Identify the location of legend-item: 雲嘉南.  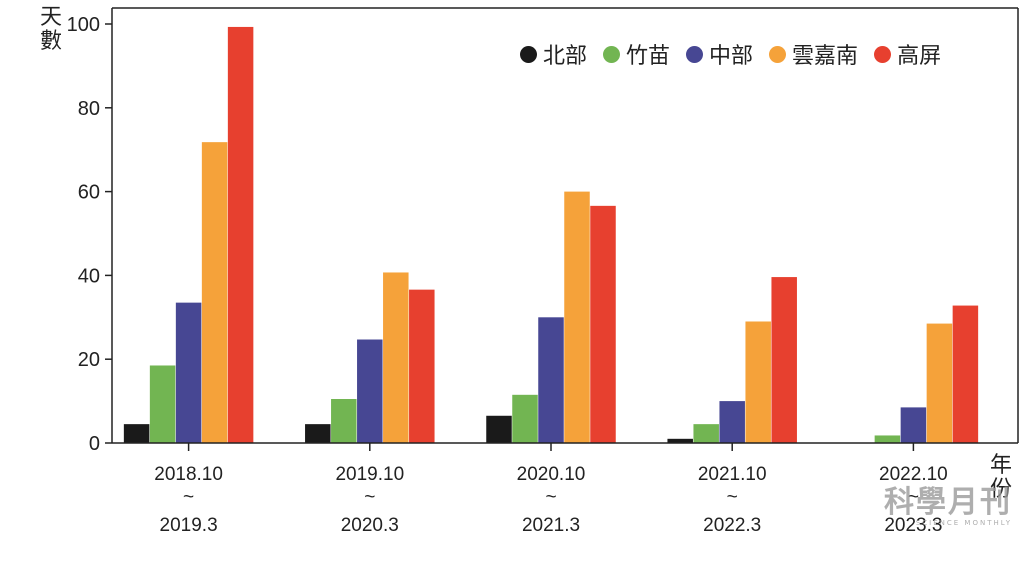
(813, 54).